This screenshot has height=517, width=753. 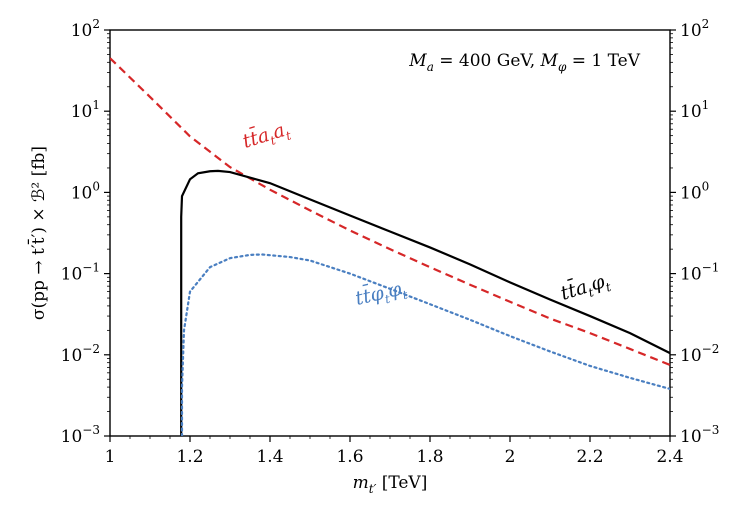 I want to click on y-tick-label-left: 10⁻², so click(x=80, y=354).